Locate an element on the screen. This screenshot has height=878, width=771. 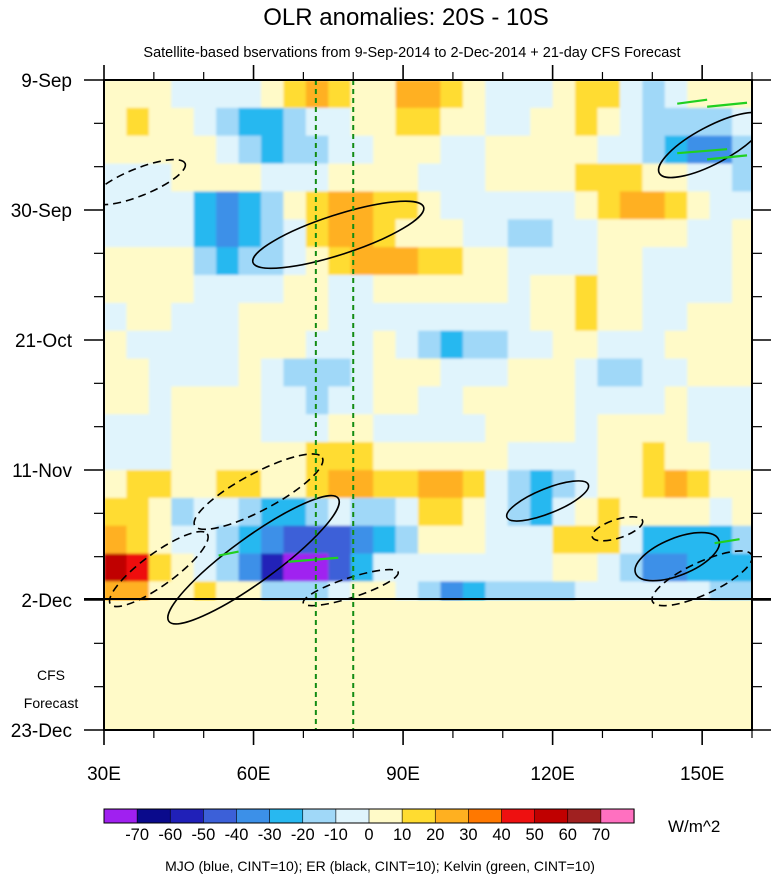
y-tick-label: 9-Sep is located at coordinates (46, 81).